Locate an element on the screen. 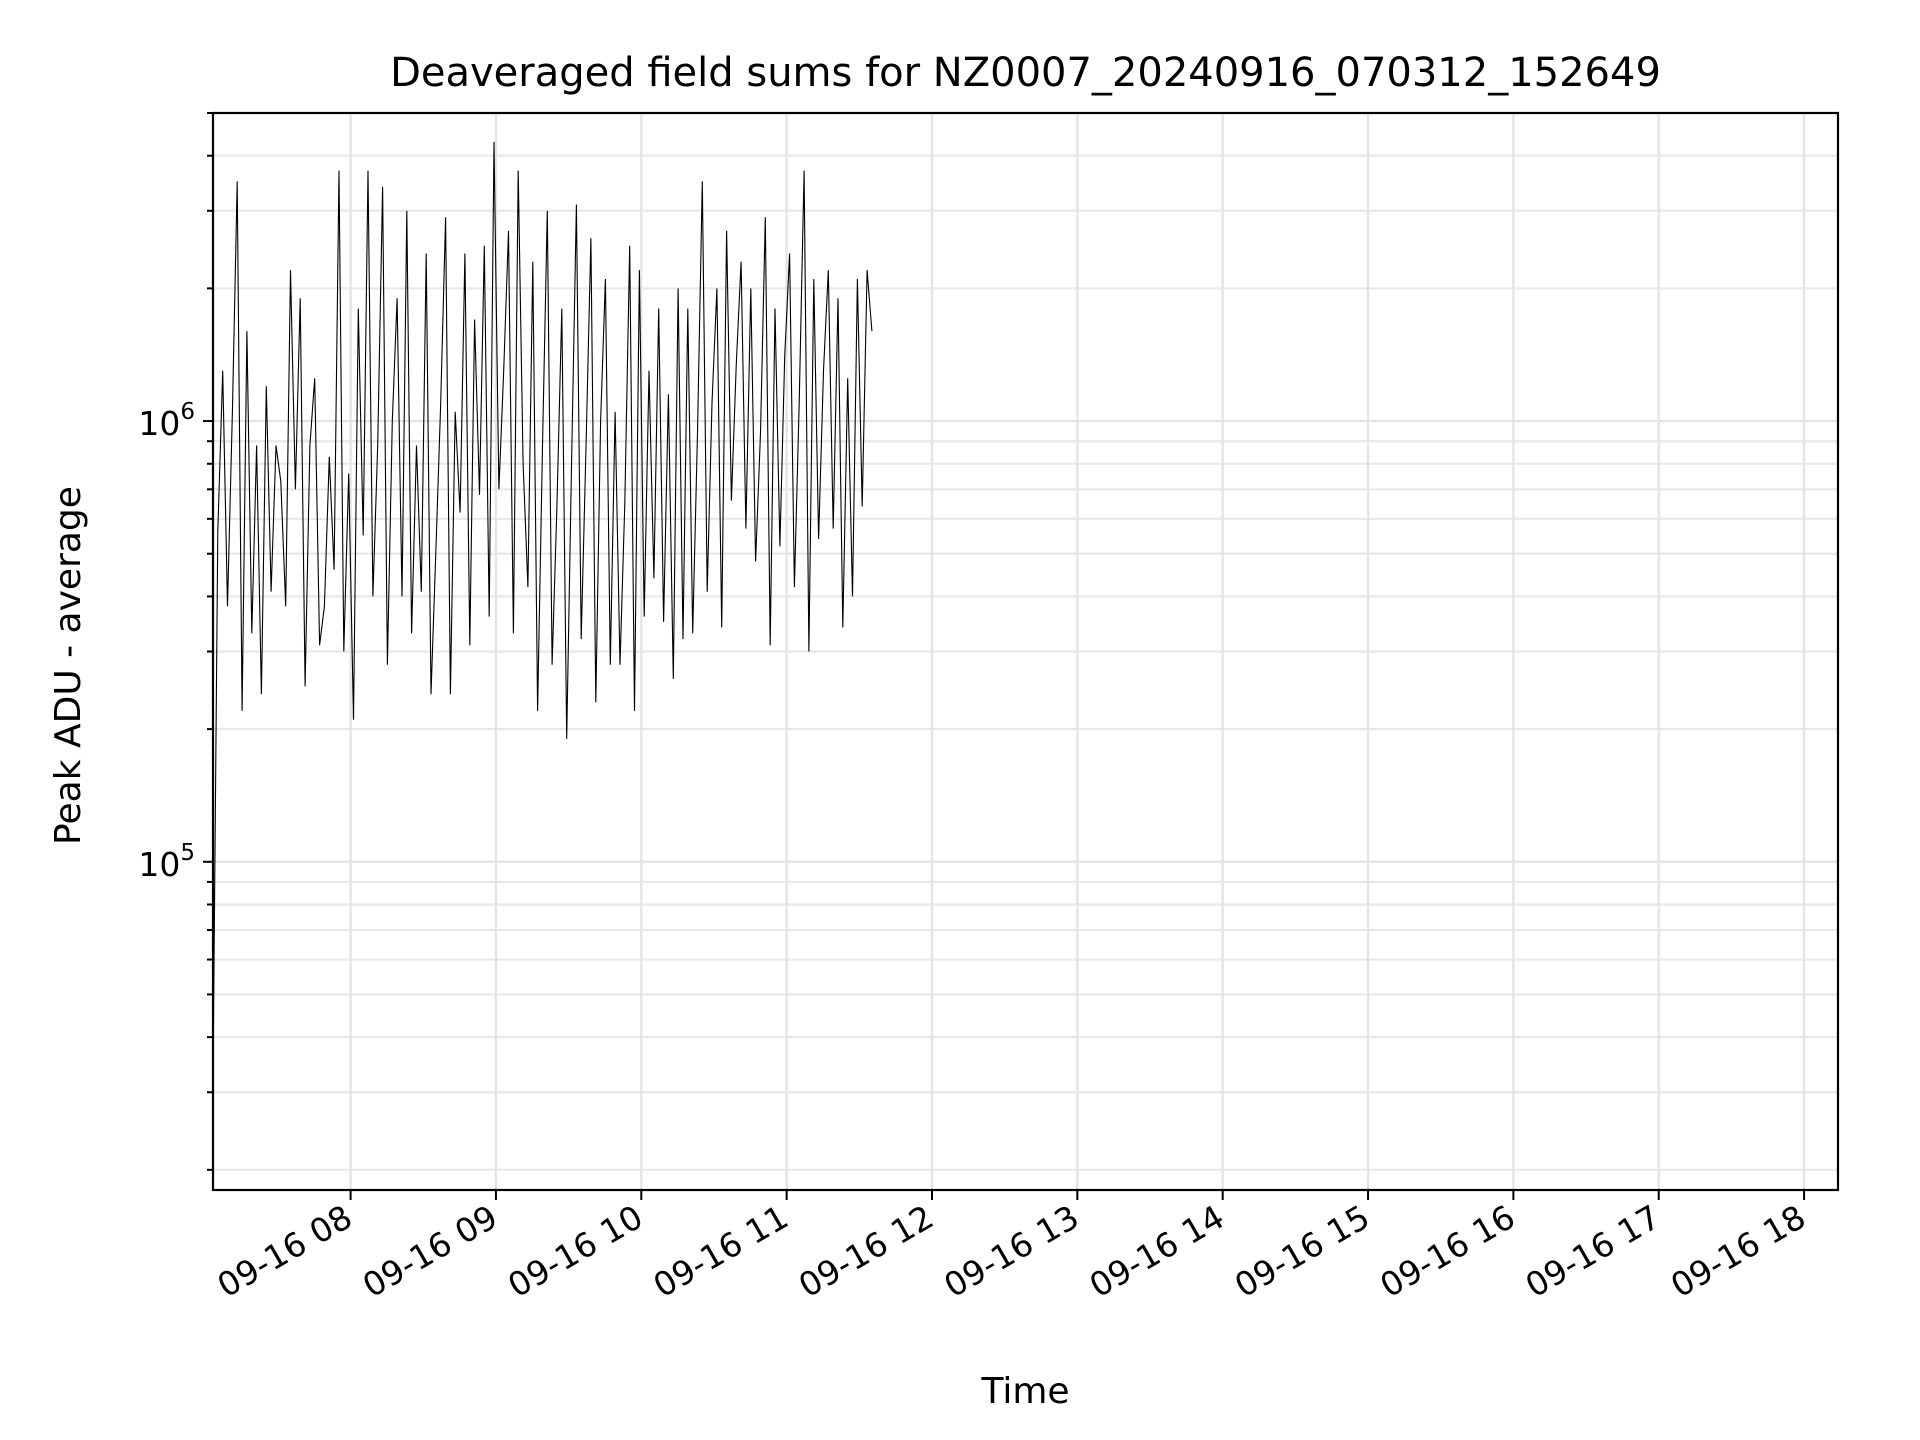 The height and width of the screenshot is (1440, 1920). y-tick-label: 10⁵ is located at coordinates (166, 862).